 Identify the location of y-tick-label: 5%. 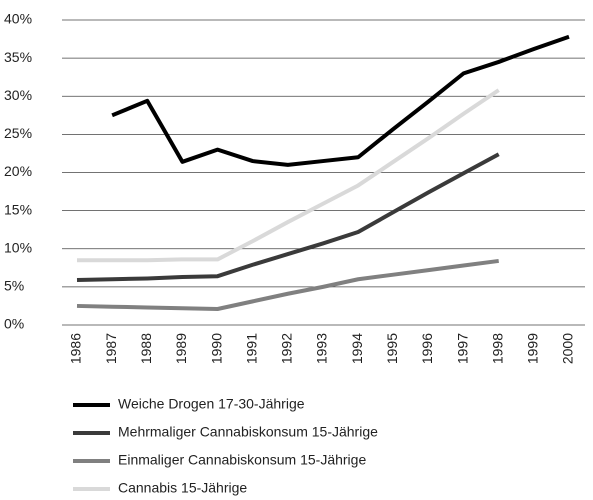
(14, 286).